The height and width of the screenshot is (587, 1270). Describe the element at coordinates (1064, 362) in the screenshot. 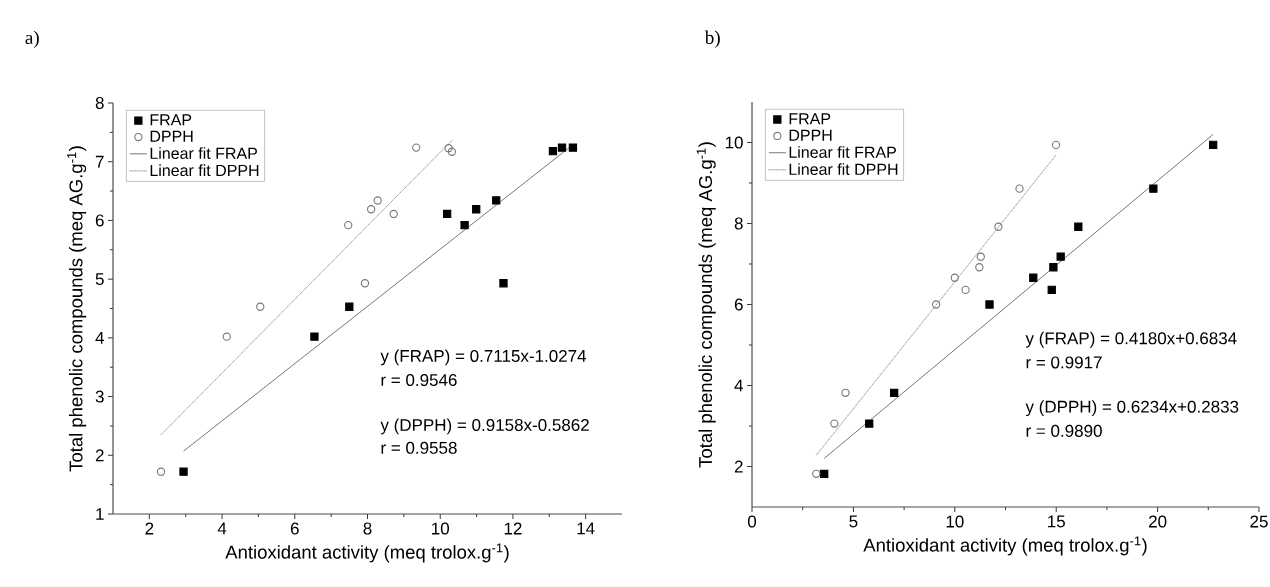

I see `annotation: r = 0.9917` at that location.